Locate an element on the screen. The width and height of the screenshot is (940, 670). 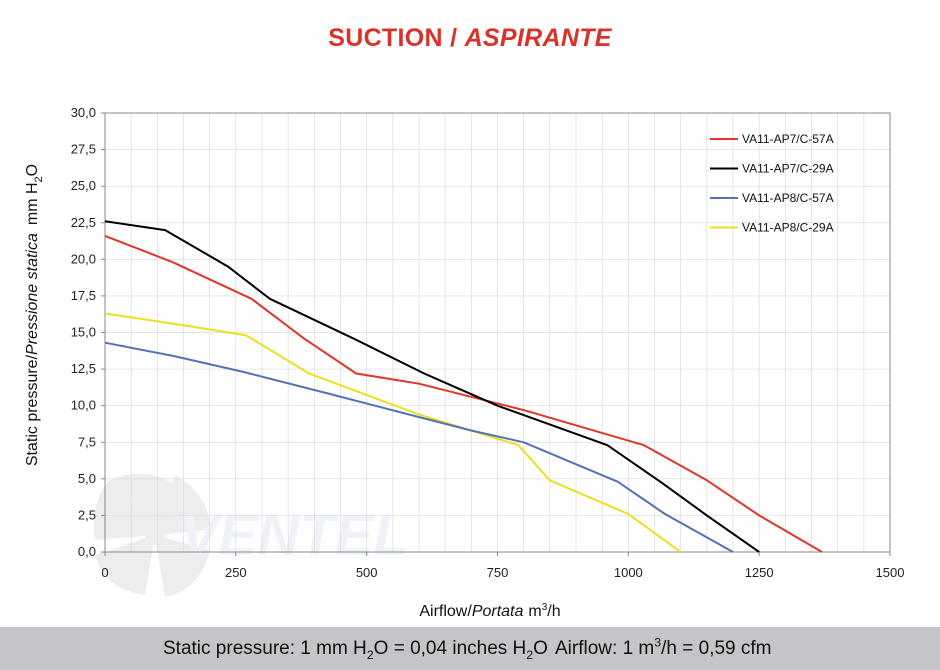
watermark-logo: VENTEL is located at coordinates (251, 535).